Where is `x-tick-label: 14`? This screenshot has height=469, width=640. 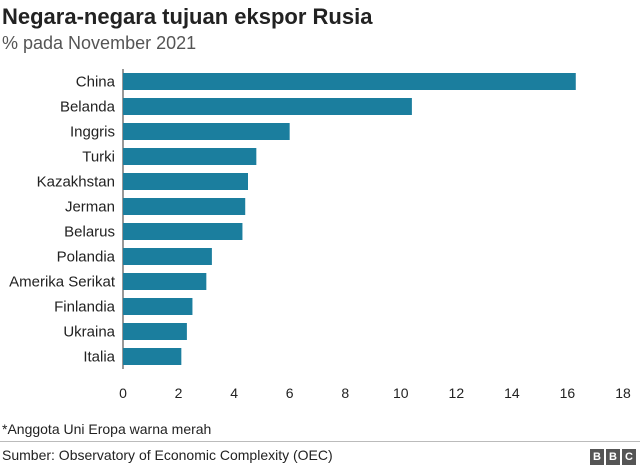
x-tick-label: 14 is located at coordinates (512, 393).